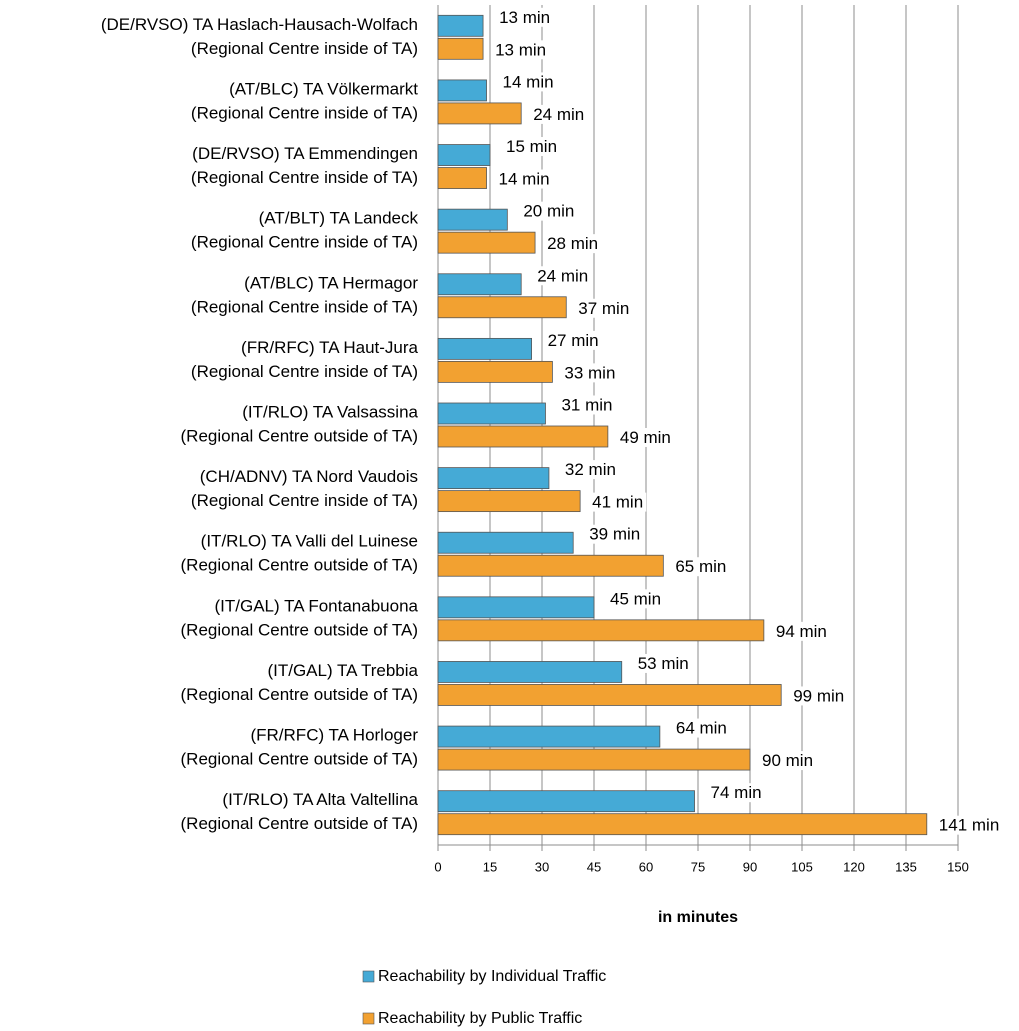  I want to click on category-label: (FR/RFC) TA Horloger, so click(334, 735).